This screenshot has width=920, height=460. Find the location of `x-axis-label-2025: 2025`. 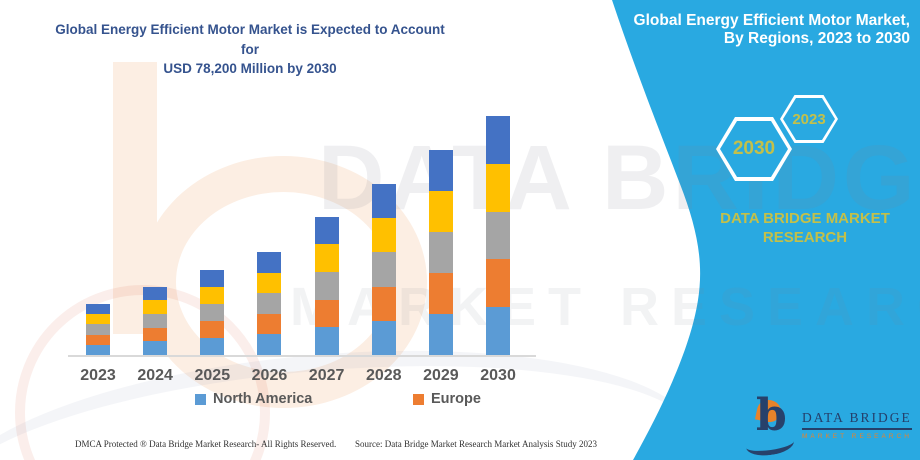

x-axis-label-2025: 2025 is located at coordinates (212, 375).